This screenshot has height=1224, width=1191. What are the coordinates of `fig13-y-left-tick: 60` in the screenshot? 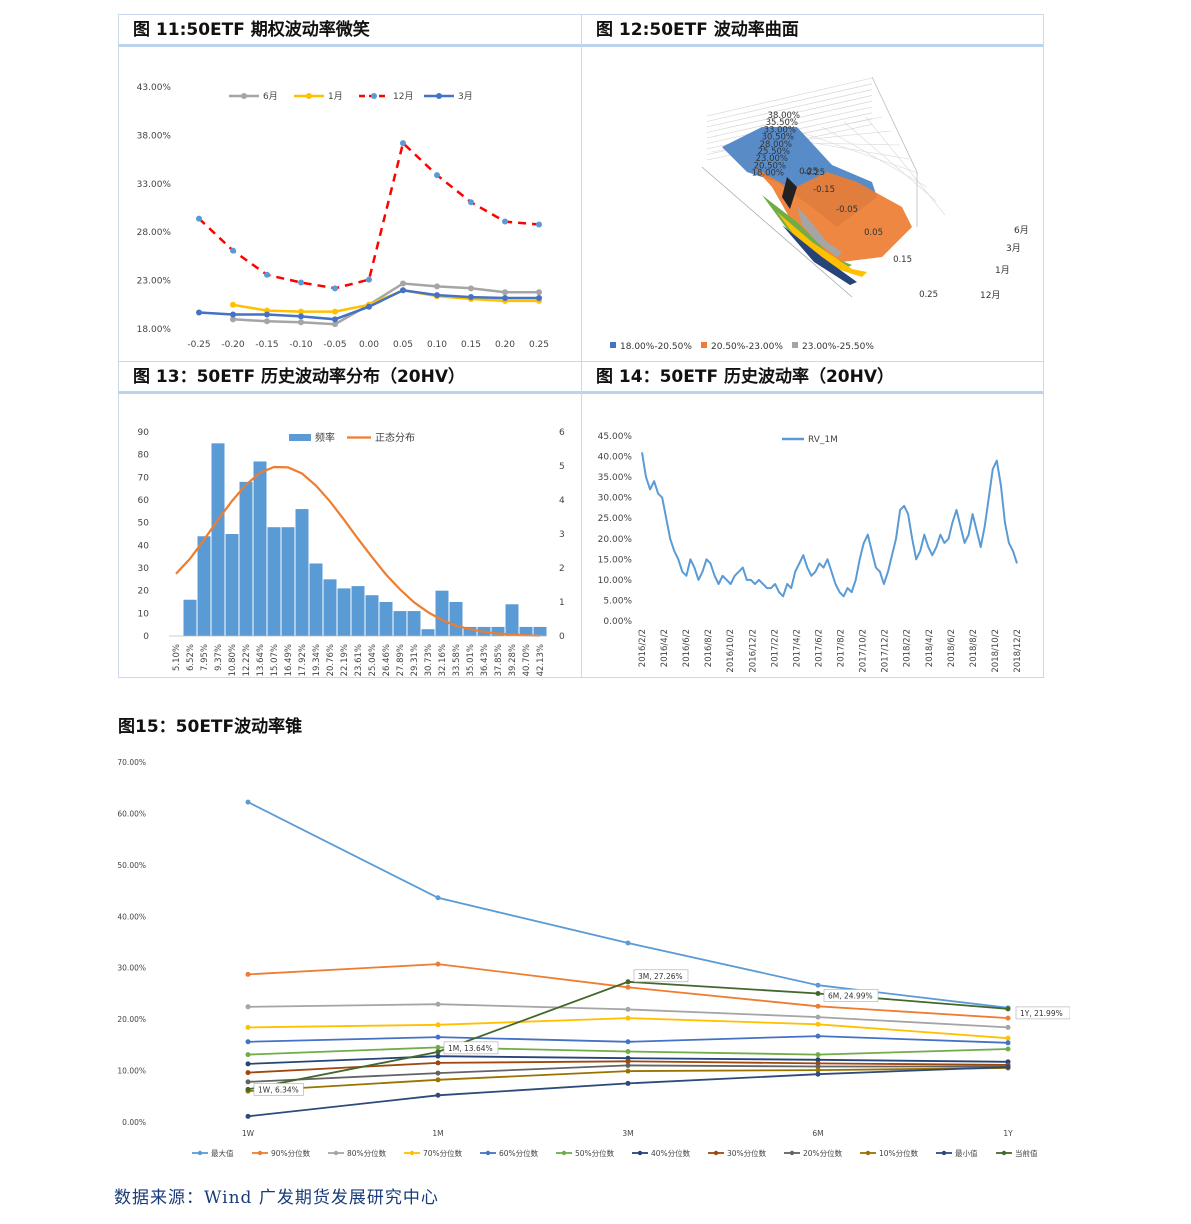 It's located at (144, 501).